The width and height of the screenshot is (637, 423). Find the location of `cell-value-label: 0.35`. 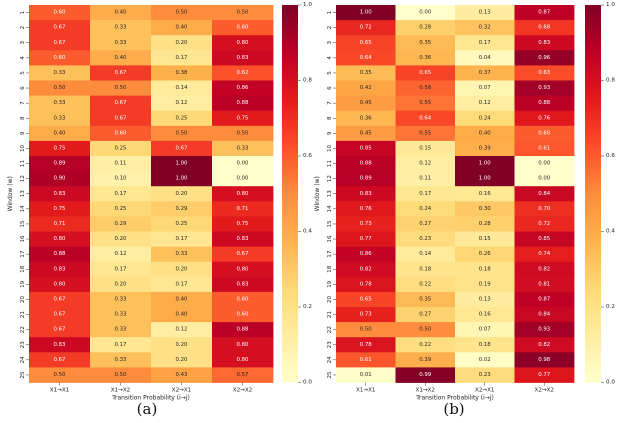

cell-value-label: 0.35 is located at coordinates (425, 43).